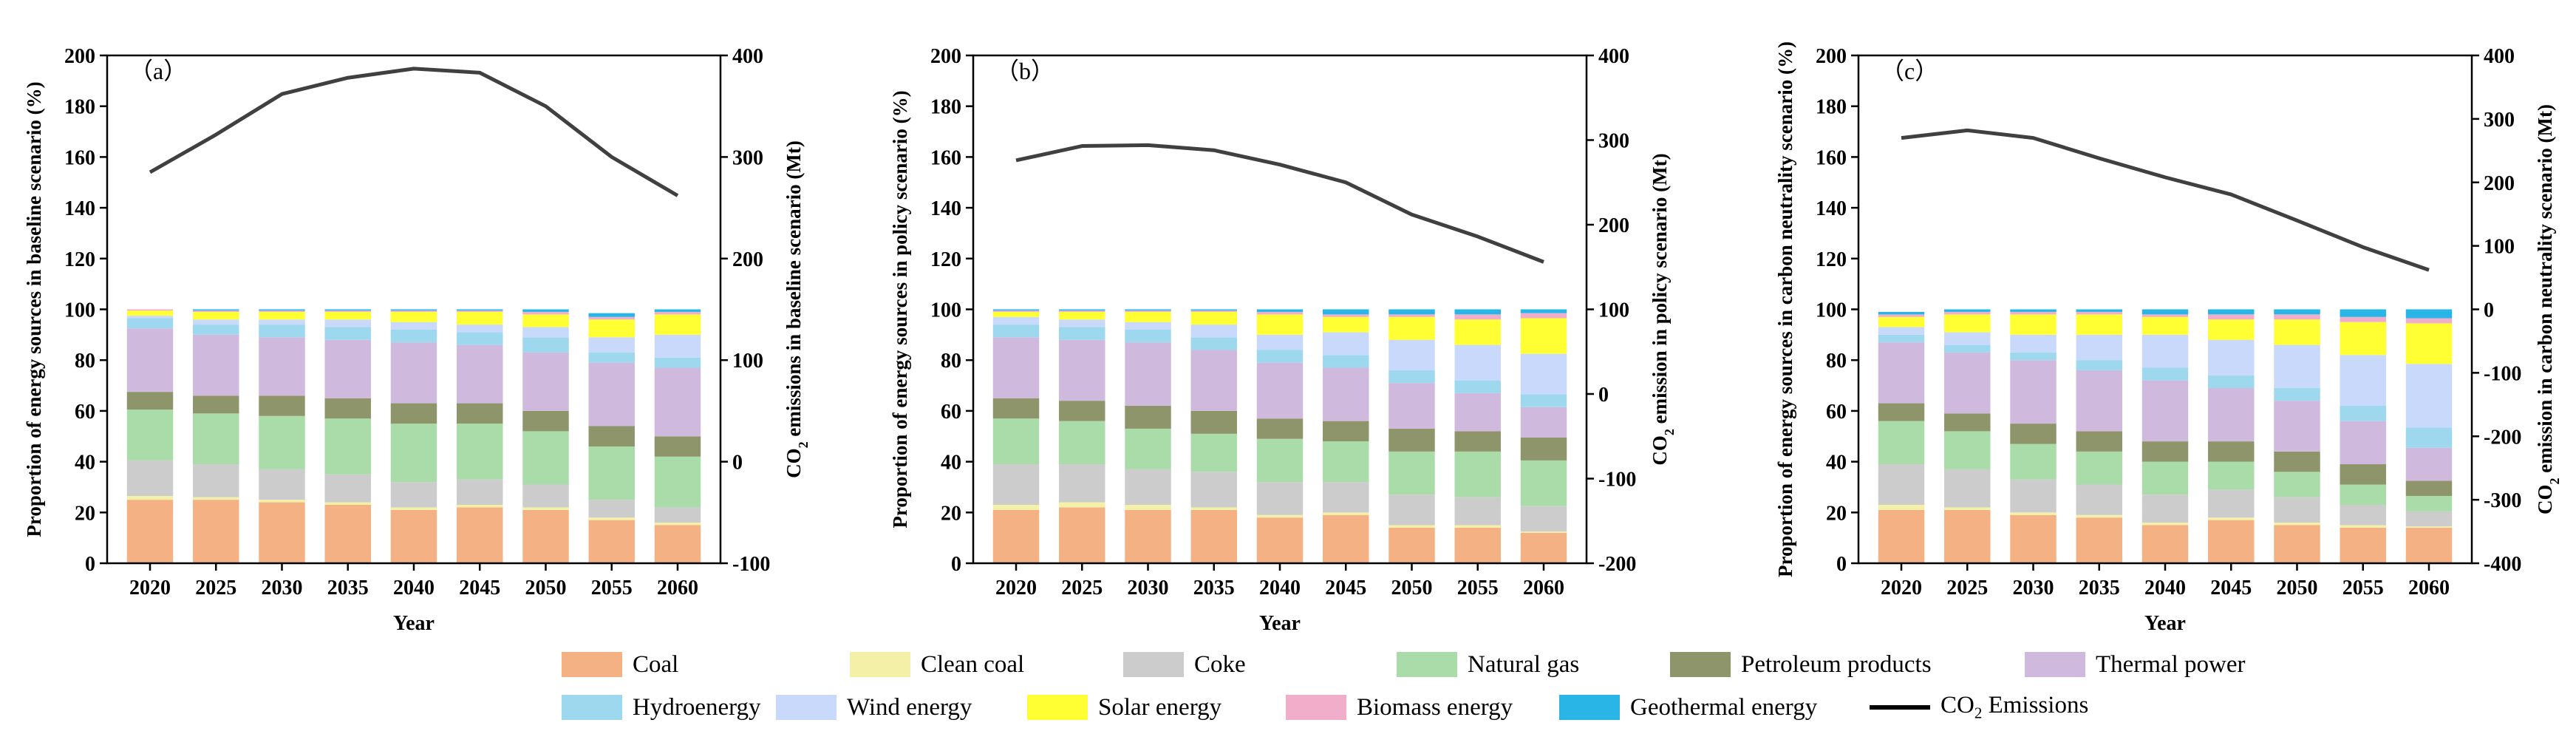 The height and width of the screenshot is (734, 2576). What do you see at coordinates (2363, 313) in the screenshot?
I see `bar-geothermal-energy-2055` at bounding box center [2363, 313].